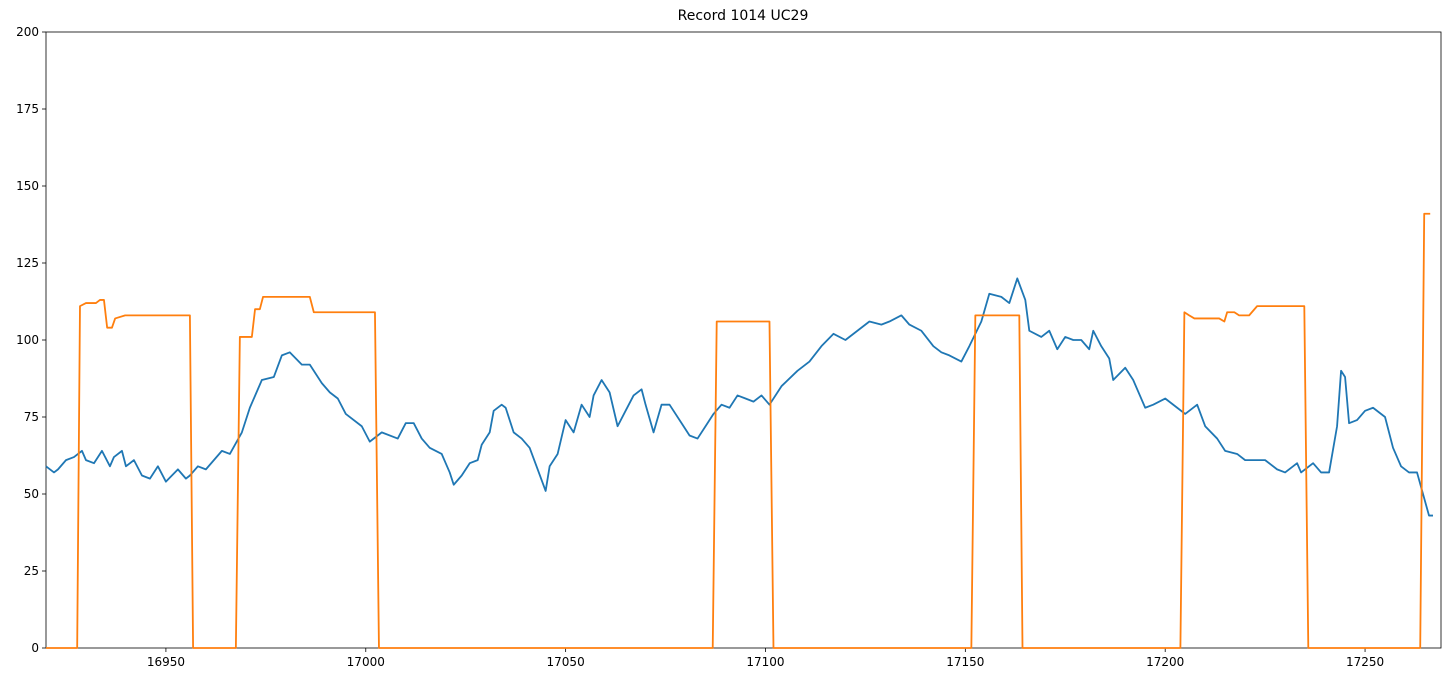  I want to click on y-tick-label: 25, so click(31, 571).